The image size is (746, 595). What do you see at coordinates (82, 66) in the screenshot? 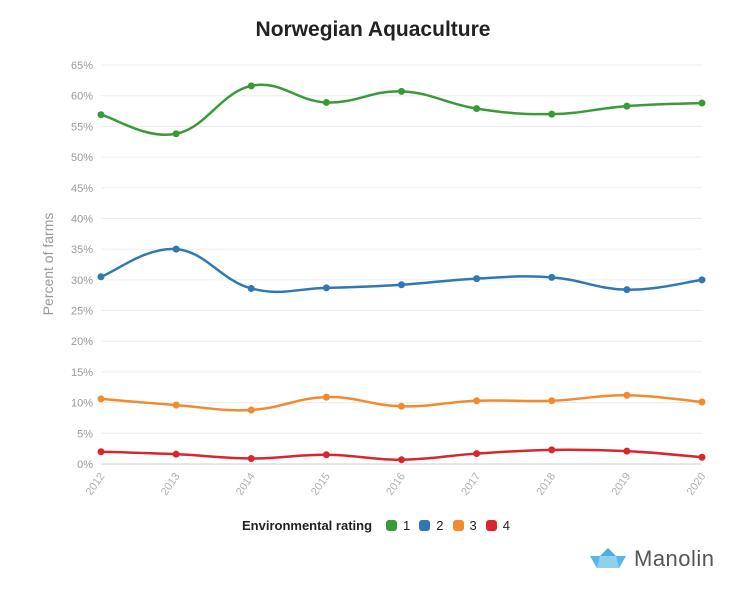
I see `y-tick-label: 65%` at bounding box center [82, 66].